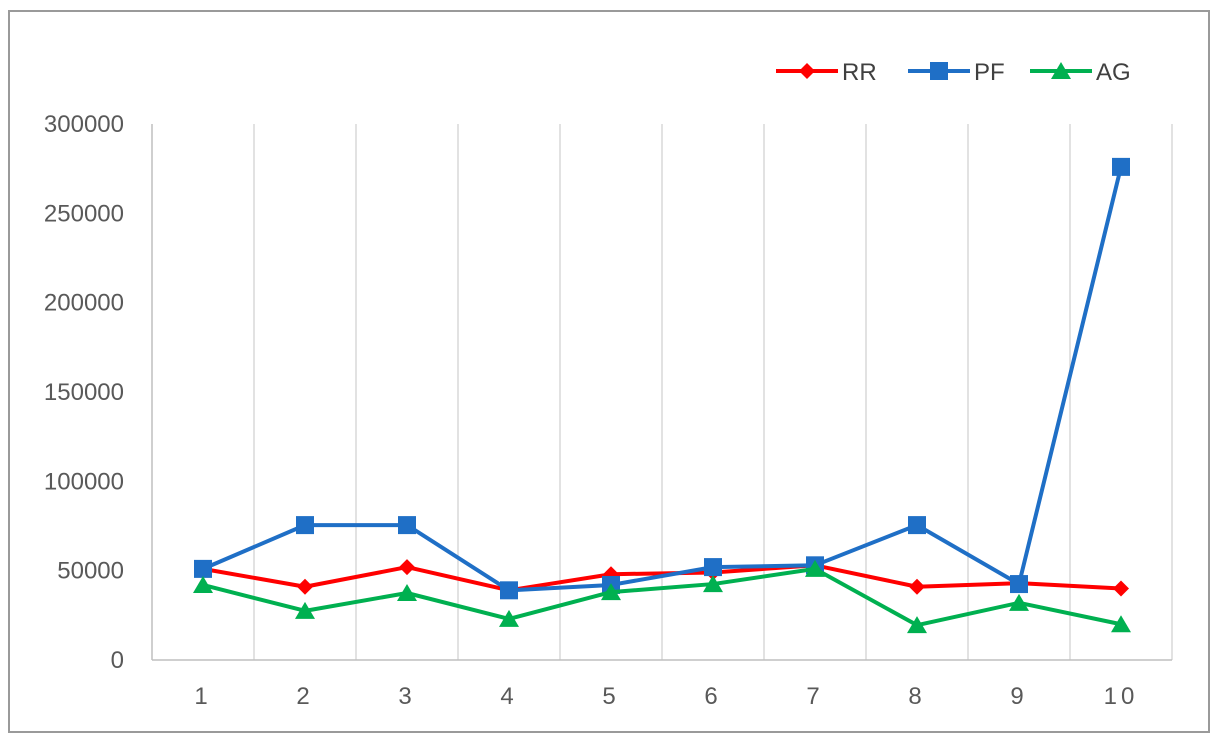 This screenshot has height=743, width=1220. I want to click on x-tick-label: 10, so click(1121, 696).